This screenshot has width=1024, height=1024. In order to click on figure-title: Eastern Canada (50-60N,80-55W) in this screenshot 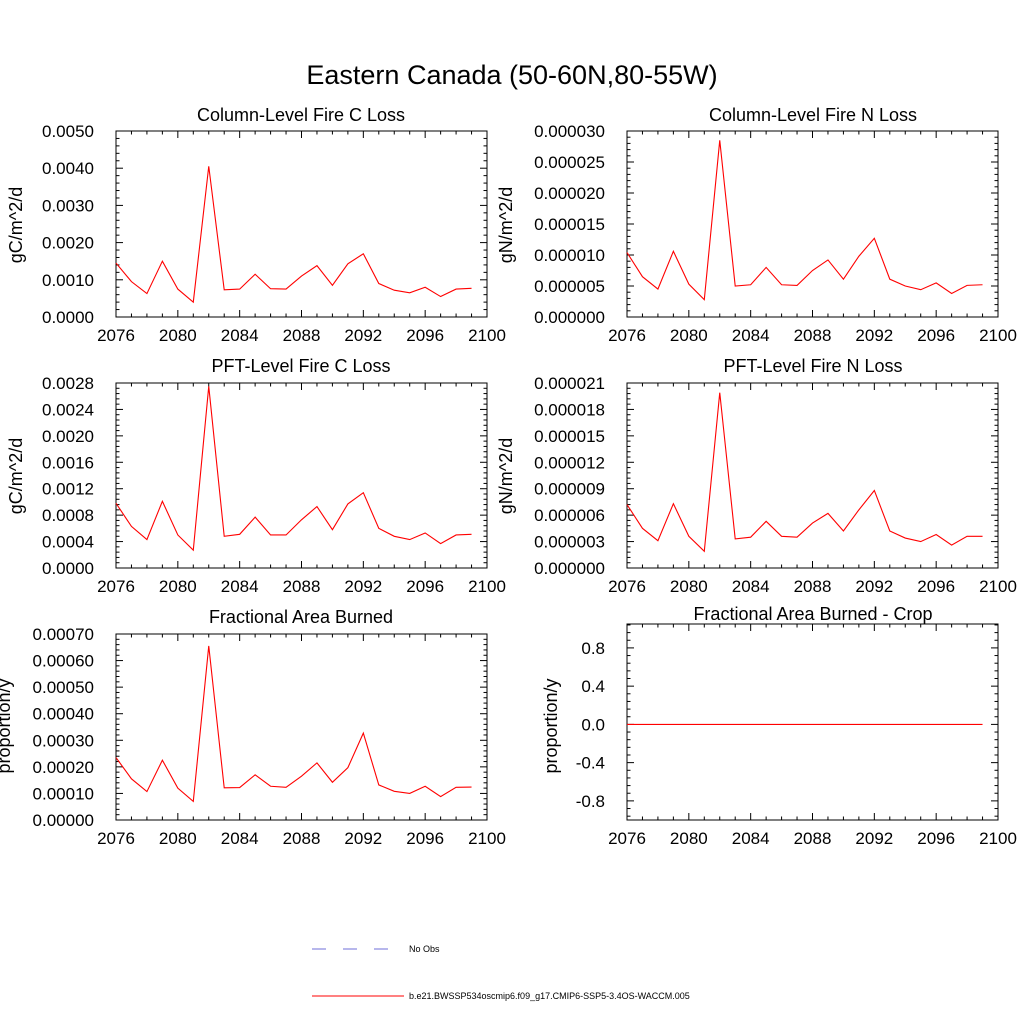, I will do `click(511, 75)`.